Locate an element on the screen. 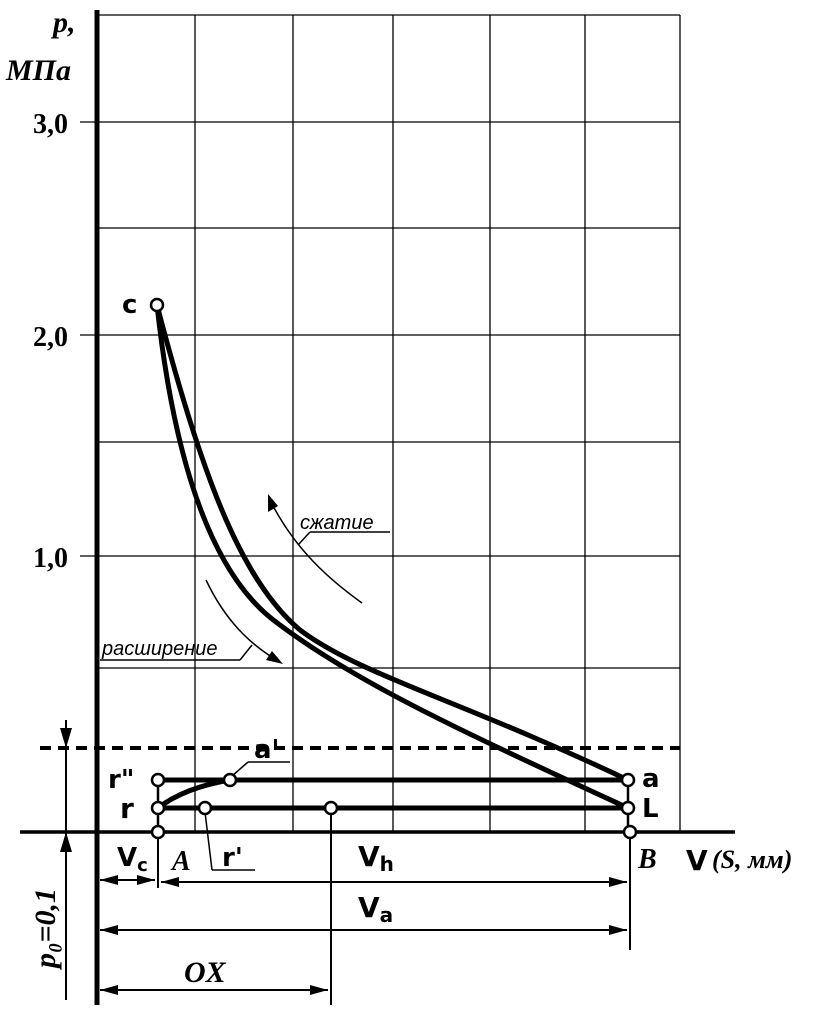 This screenshot has height=1011, width=827. label-A: A is located at coordinates (180, 861).